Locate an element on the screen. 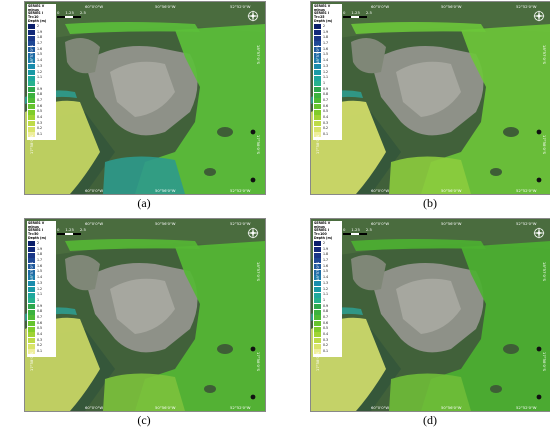 The width and height of the screenshot is (550, 433). legend-label: 0.1 is located at coordinates (40, 351).